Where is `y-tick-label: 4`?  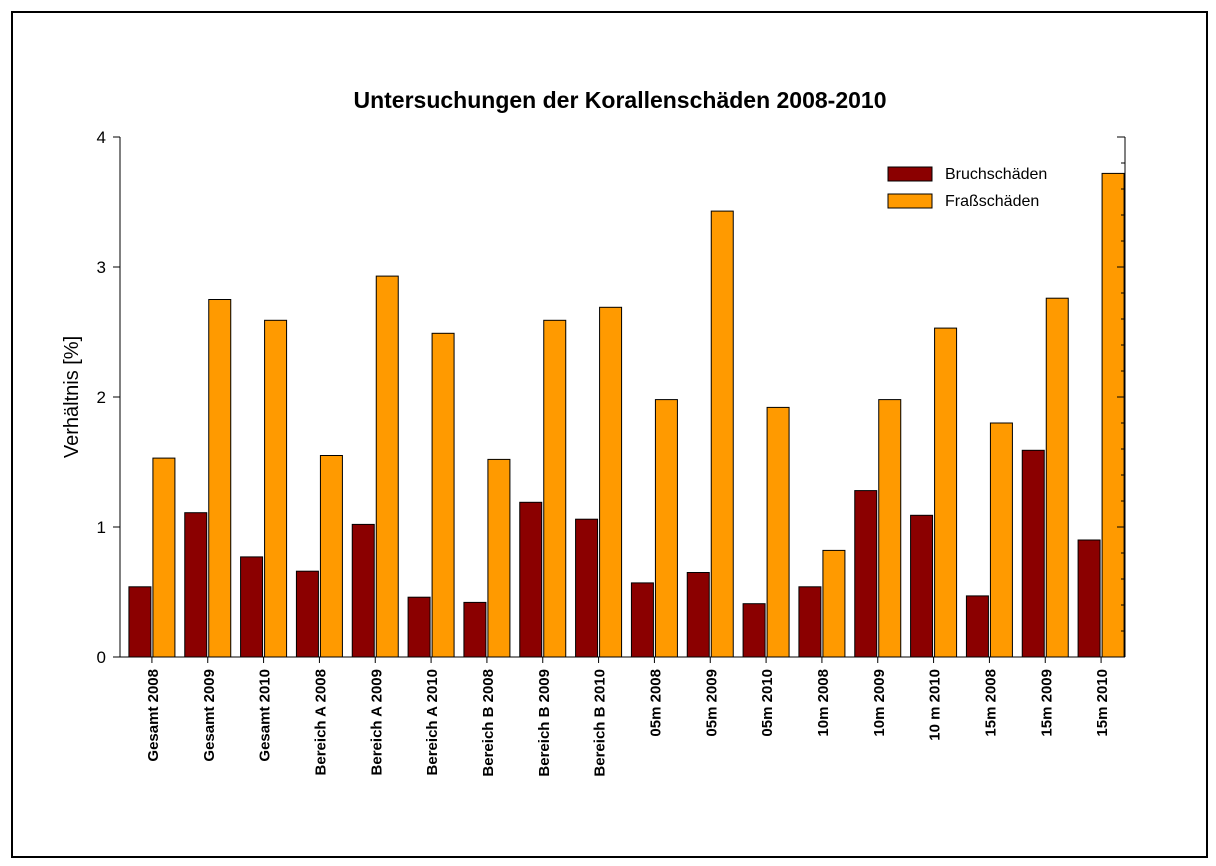
y-tick-label: 4 is located at coordinates (101, 137).